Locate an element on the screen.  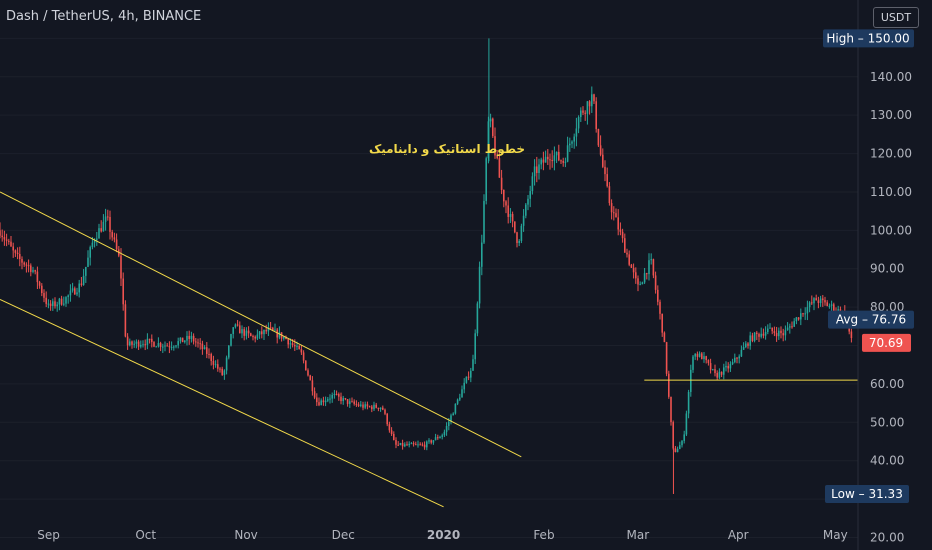
y-tick-label: 130.00 is located at coordinates (891, 115).